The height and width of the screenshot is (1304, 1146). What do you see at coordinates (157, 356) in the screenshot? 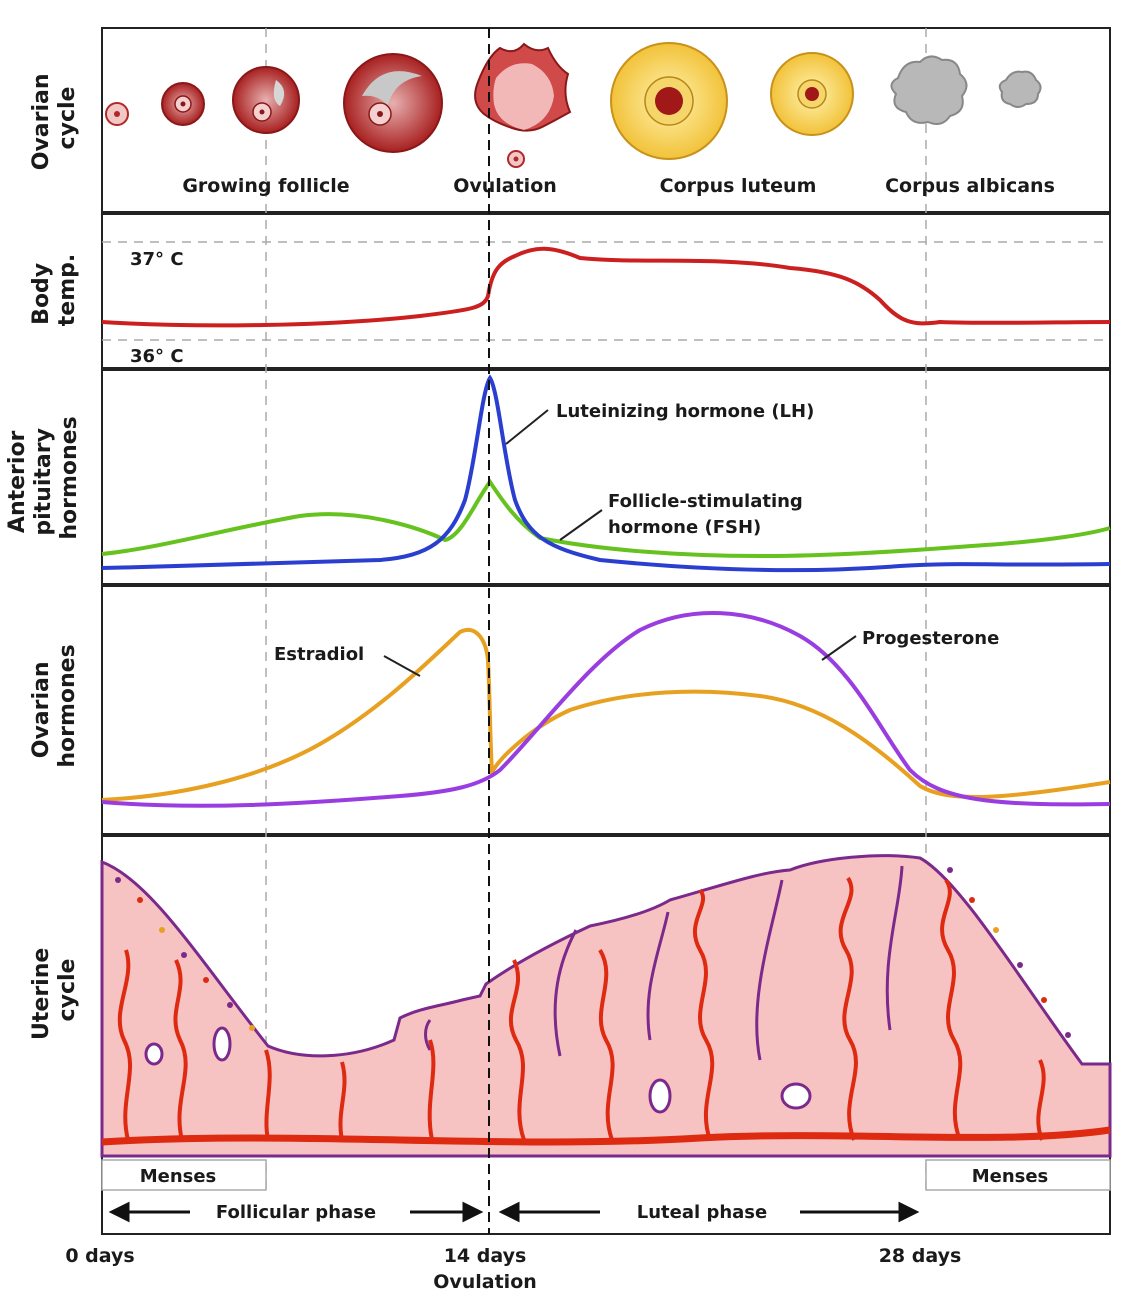
I see `temp-36-label: 36° C` at bounding box center [157, 356].